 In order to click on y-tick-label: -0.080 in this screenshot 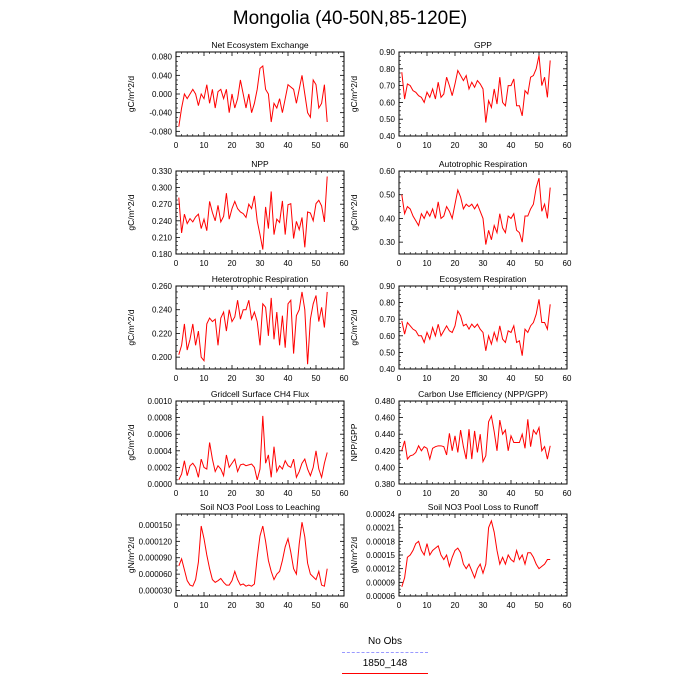, I will do `click(160, 131)`.